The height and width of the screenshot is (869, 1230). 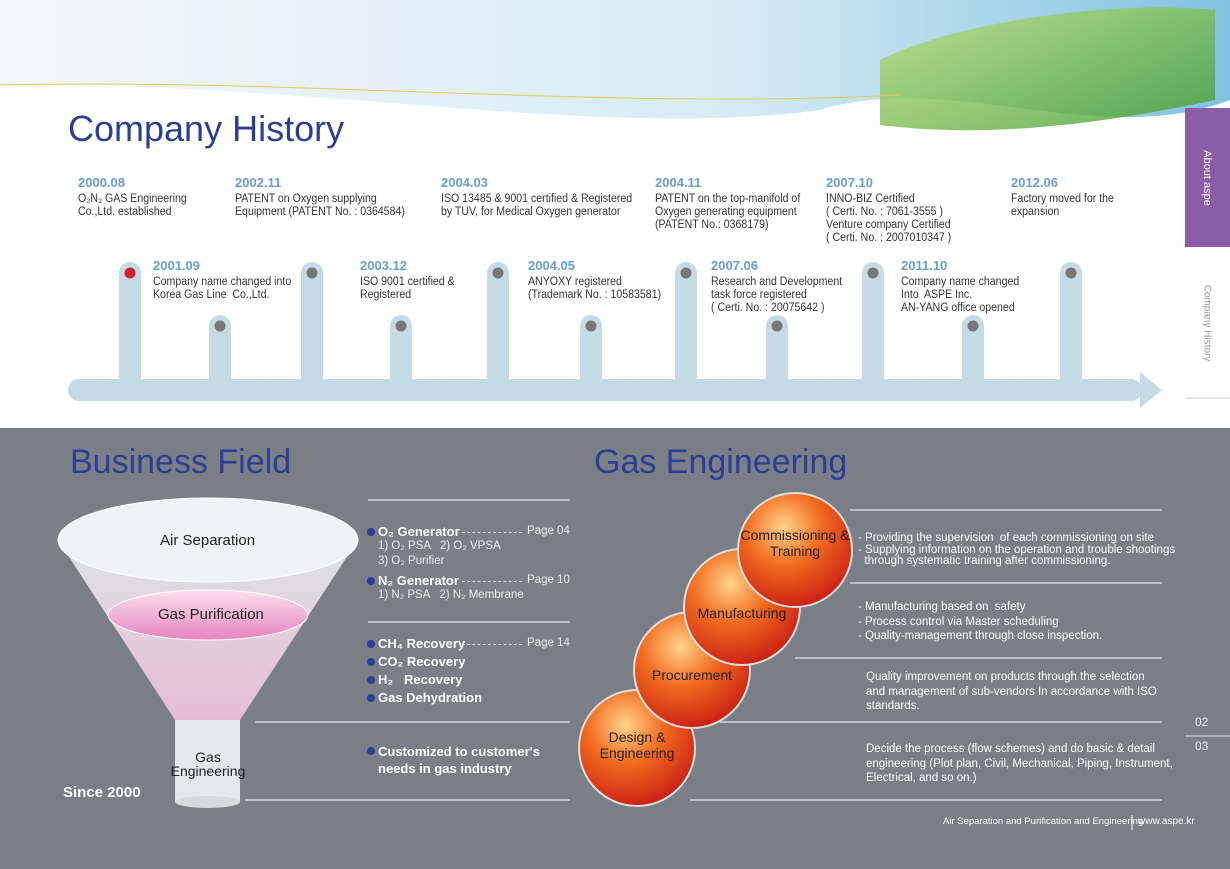 What do you see at coordinates (464, 182) in the screenshot?
I see `timeline-date: 2004.03` at bounding box center [464, 182].